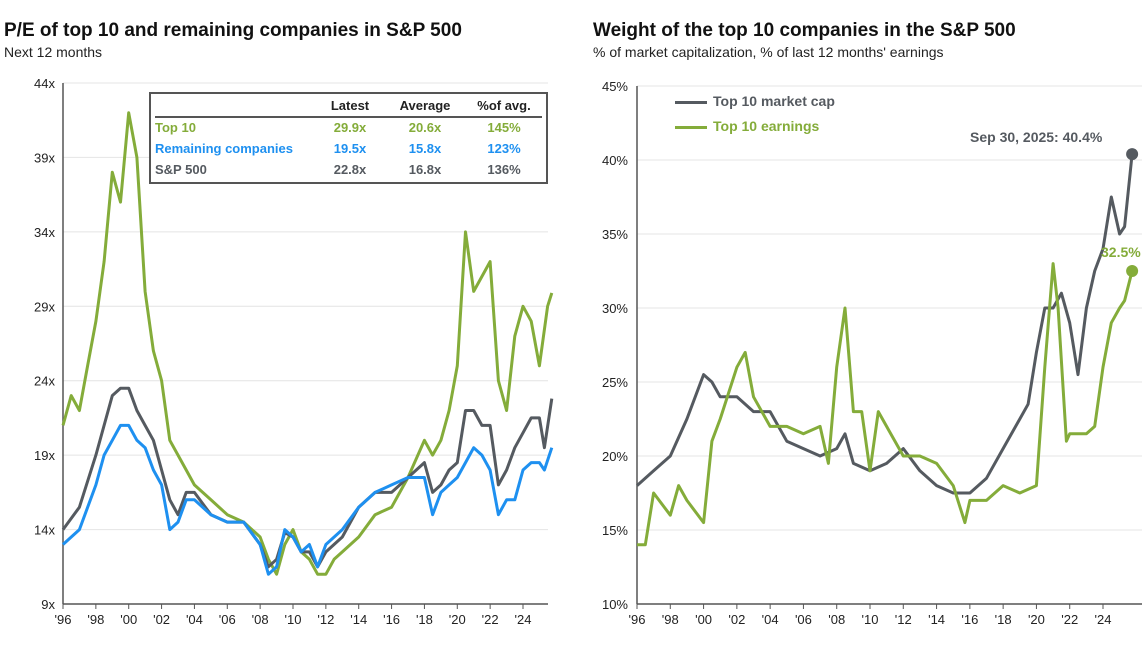 The image size is (1148, 647). Describe the element at coordinates (425, 148) in the screenshot. I see `average-value: 15.8x` at that location.